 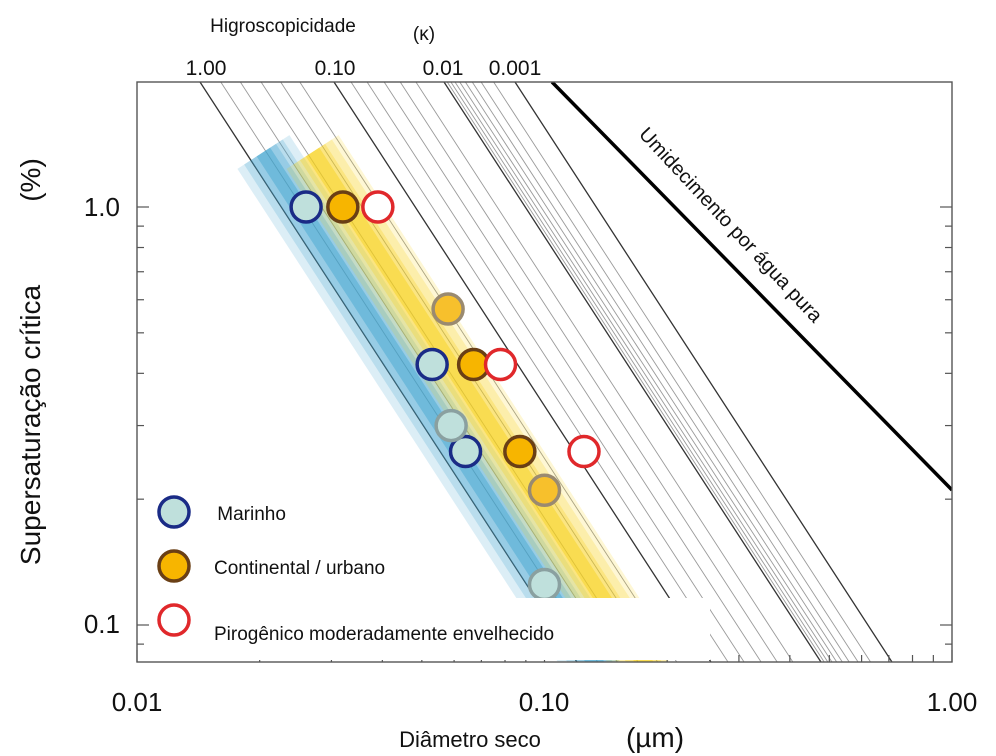 What do you see at coordinates (384, 634) in the screenshot?
I see `legend-label: Pirogênico moderadamente envelhecido` at bounding box center [384, 634].